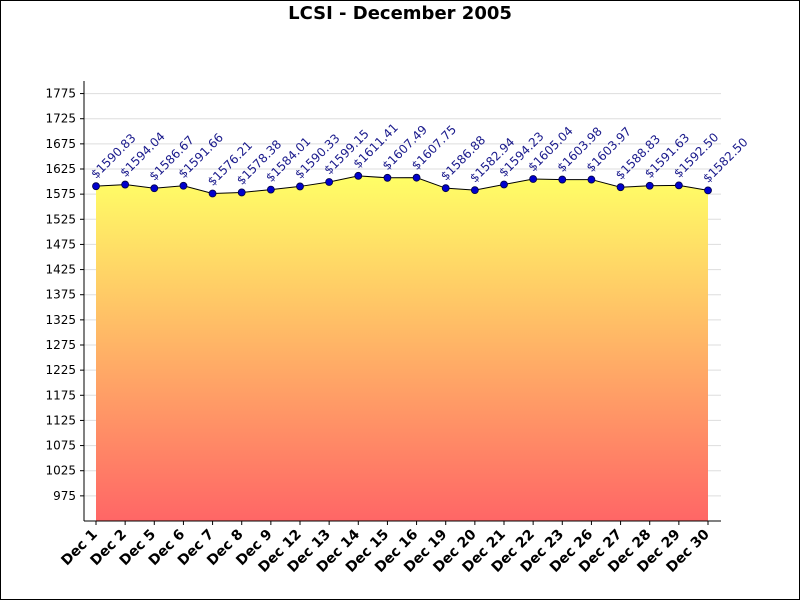 The height and width of the screenshot is (600, 800). Describe the element at coordinates (60, 395) in the screenshot. I see `y-tick-label: 1175` at that location.